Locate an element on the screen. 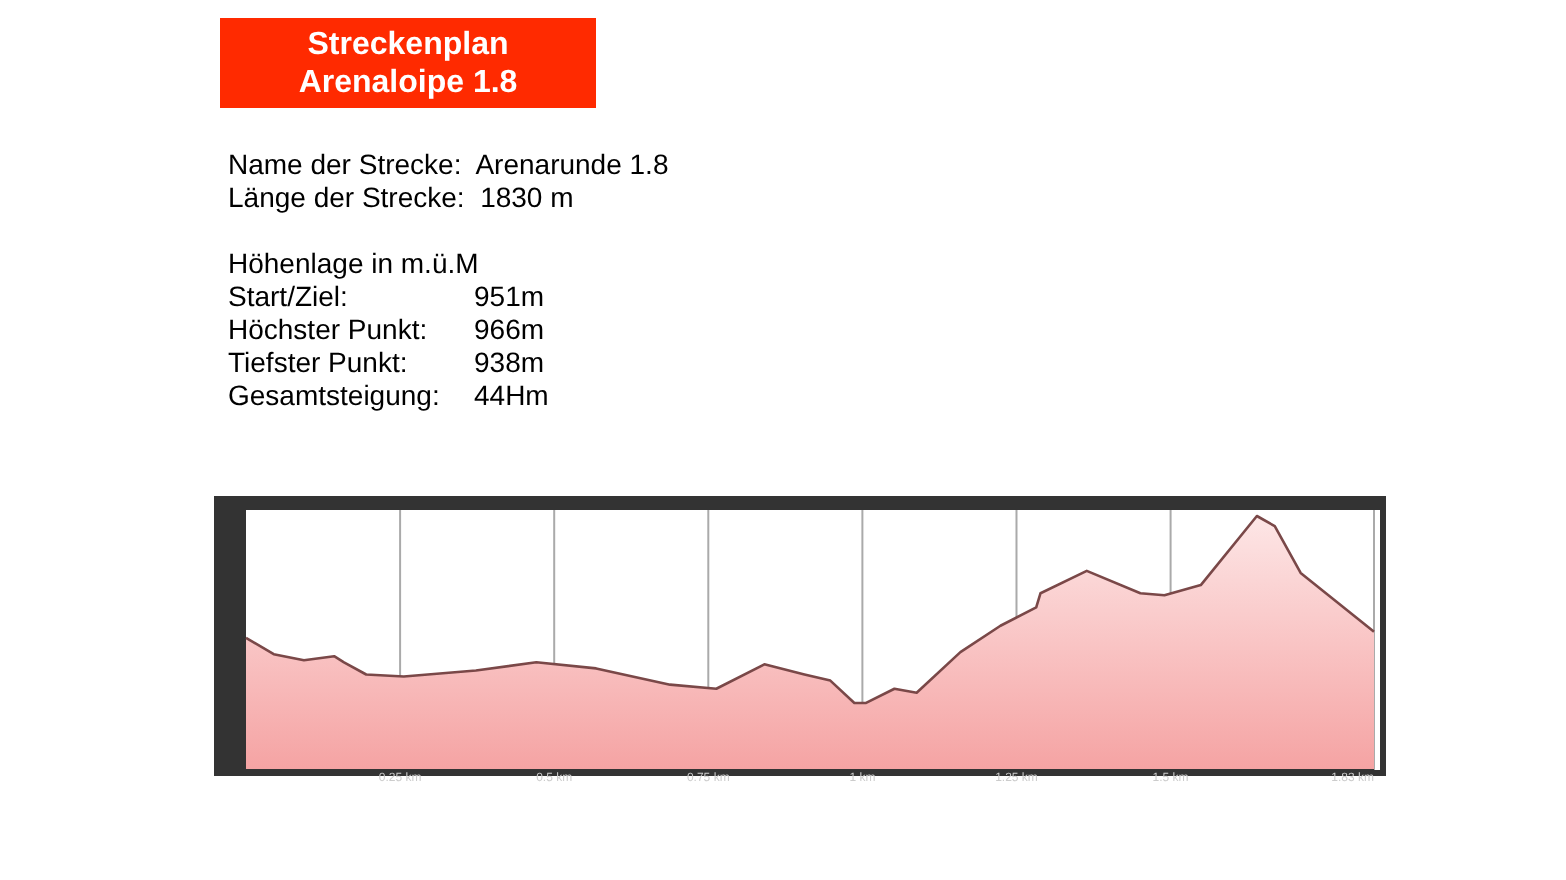 This screenshot has width=1566, height=880. text: Start/Ziel: 951m is located at coordinates (386, 296).